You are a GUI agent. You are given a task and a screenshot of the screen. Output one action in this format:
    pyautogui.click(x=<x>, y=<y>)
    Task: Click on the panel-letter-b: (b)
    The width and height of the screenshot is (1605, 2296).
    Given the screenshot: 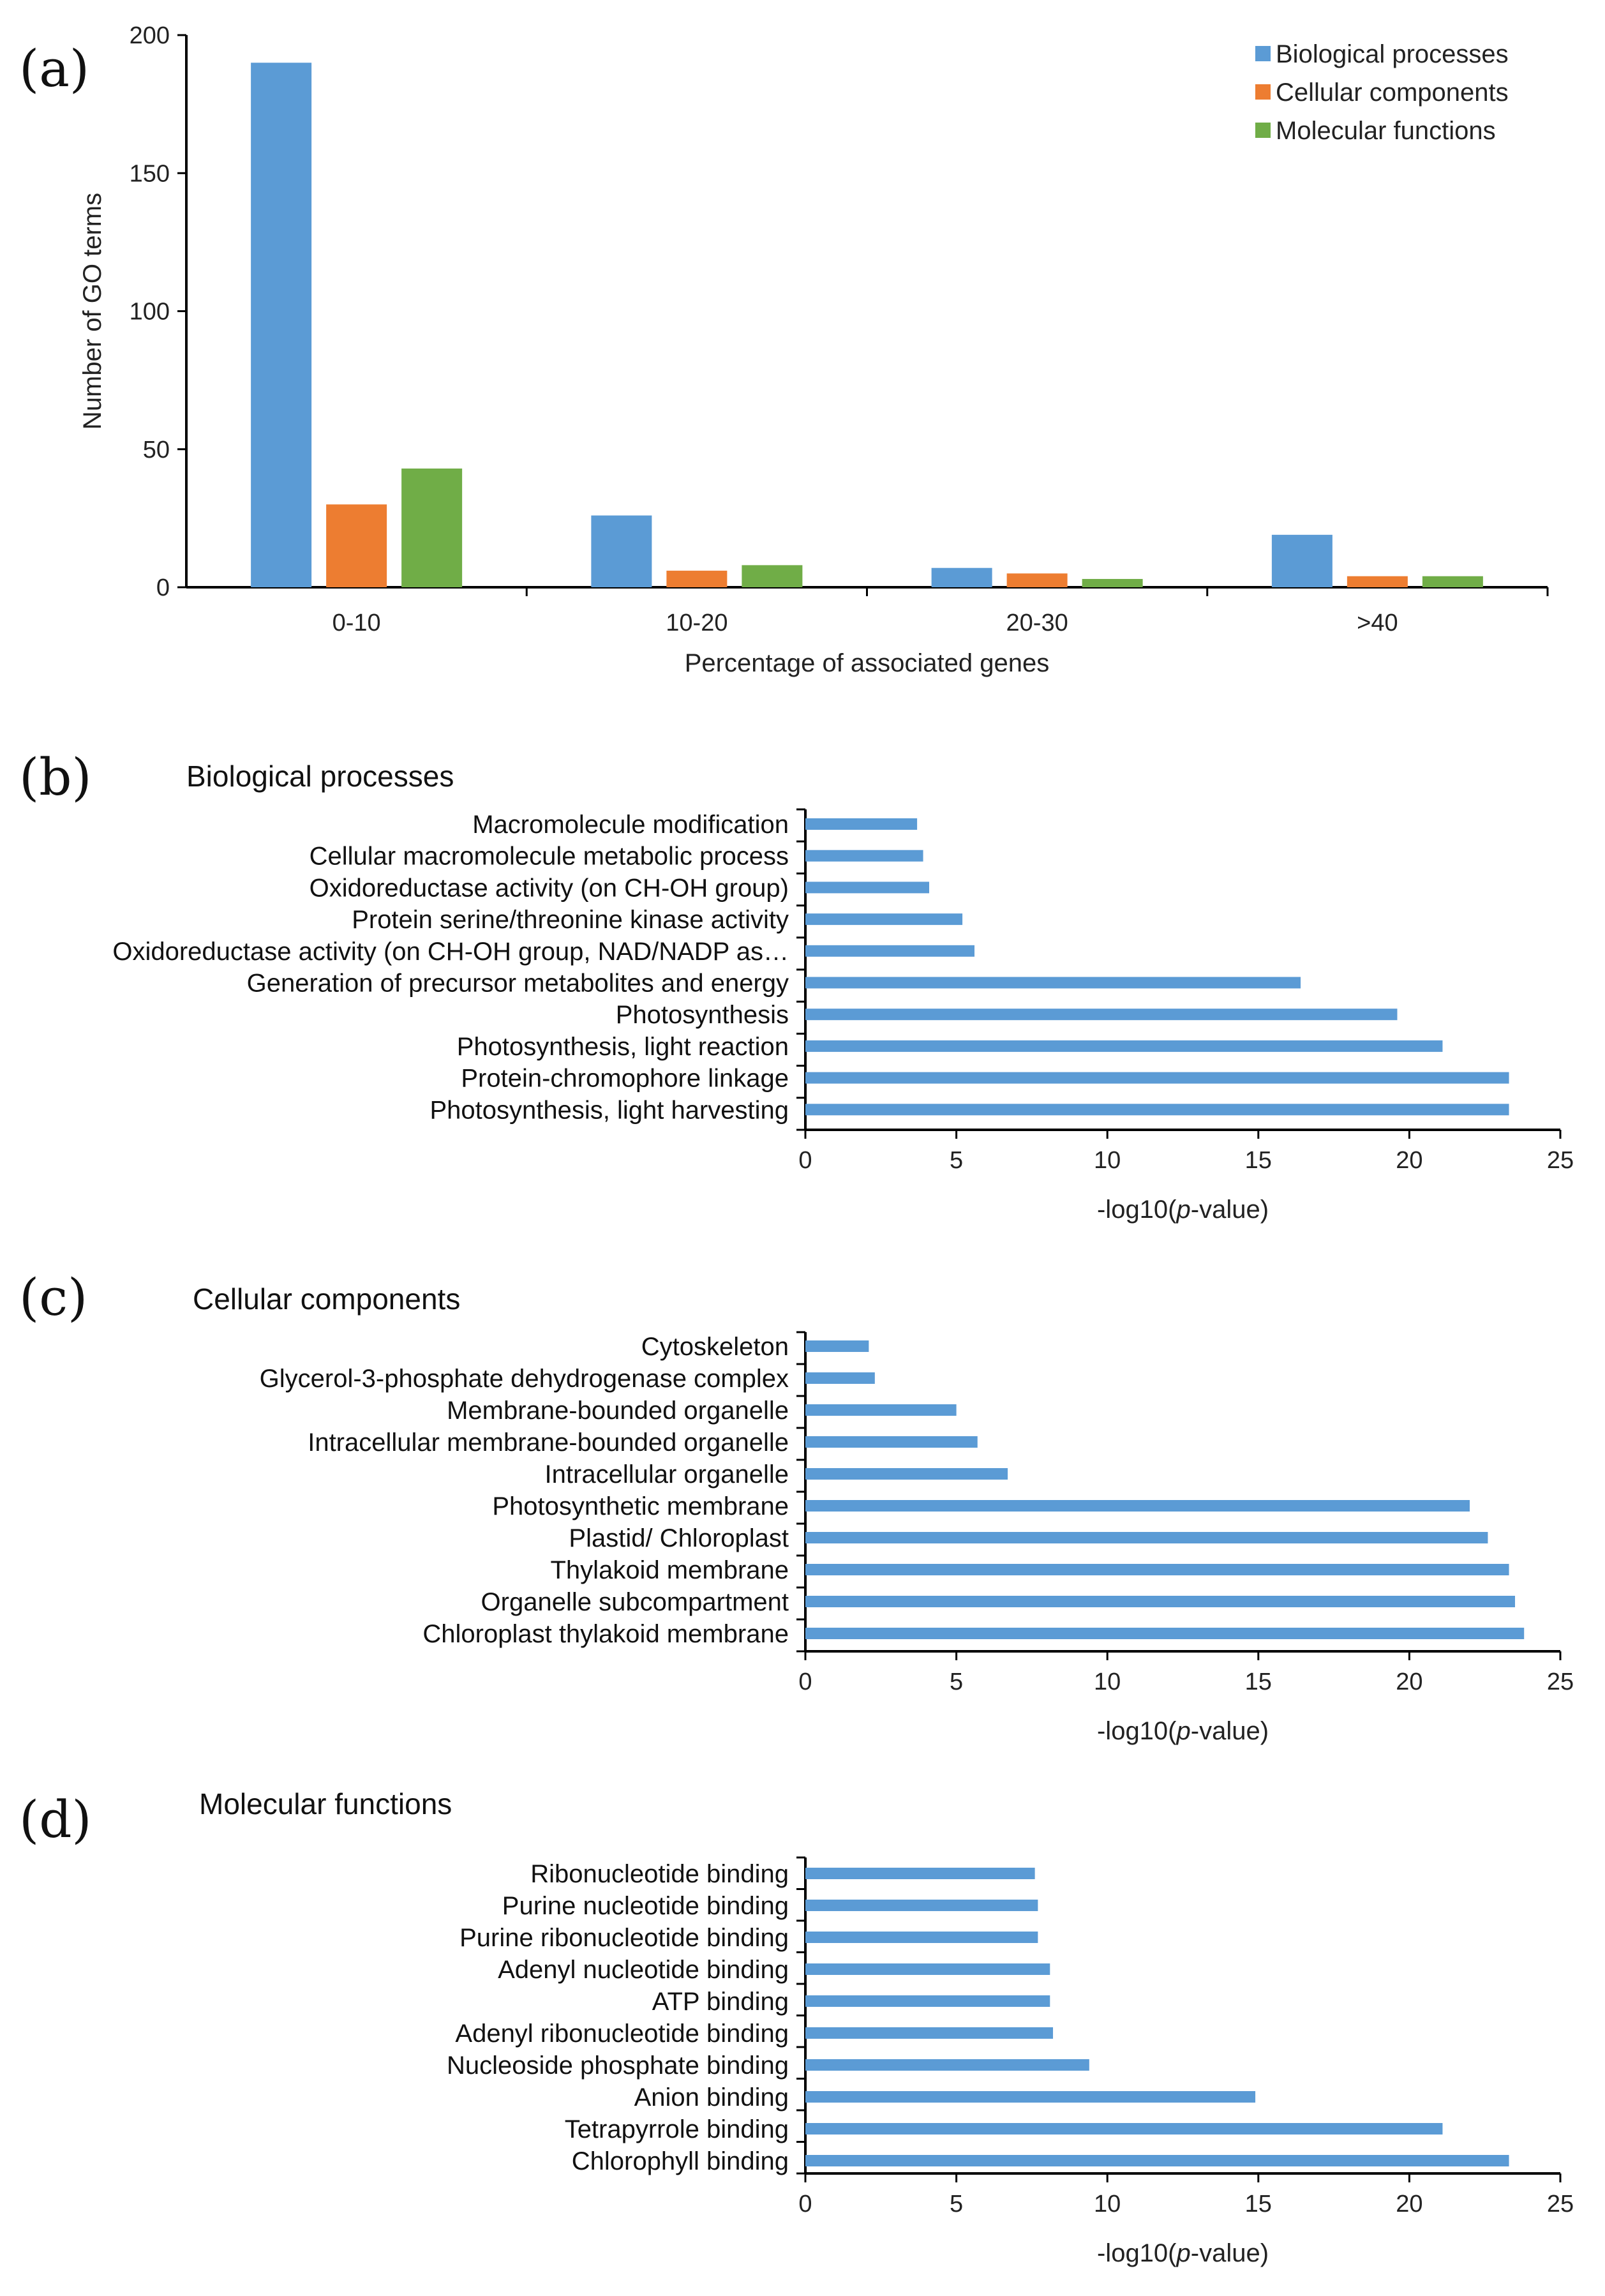 What is the action you would take?
    pyautogui.click(x=55, y=777)
    